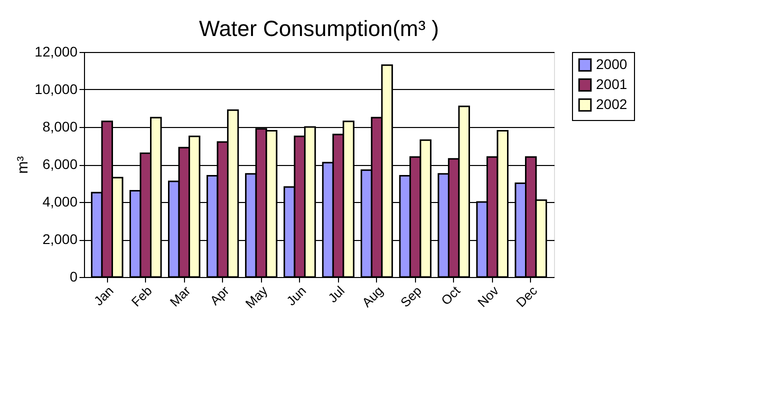 Image resolution: width=762 pixels, height=418 pixels. Describe the element at coordinates (612, 84) in the screenshot. I see `legend-label: 2001` at that location.